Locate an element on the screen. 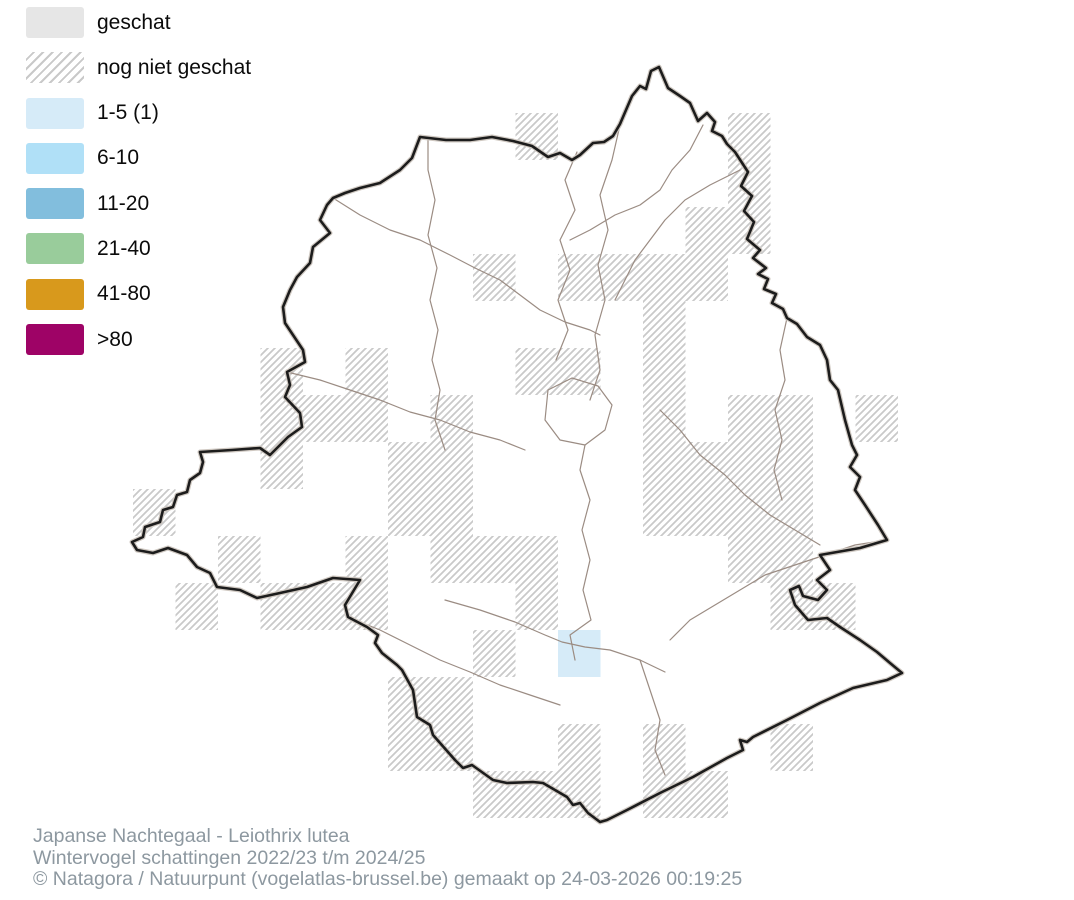 The height and width of the screenshot is (900, 1074). legend-swatch-nog-niet-geschat is located at coordinates (55, 68).